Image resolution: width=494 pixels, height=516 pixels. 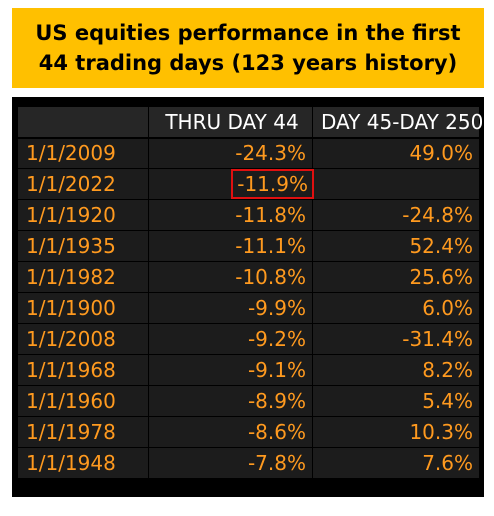 I want to click on row-date: 1/1/1920, so click(x=83, y=215).